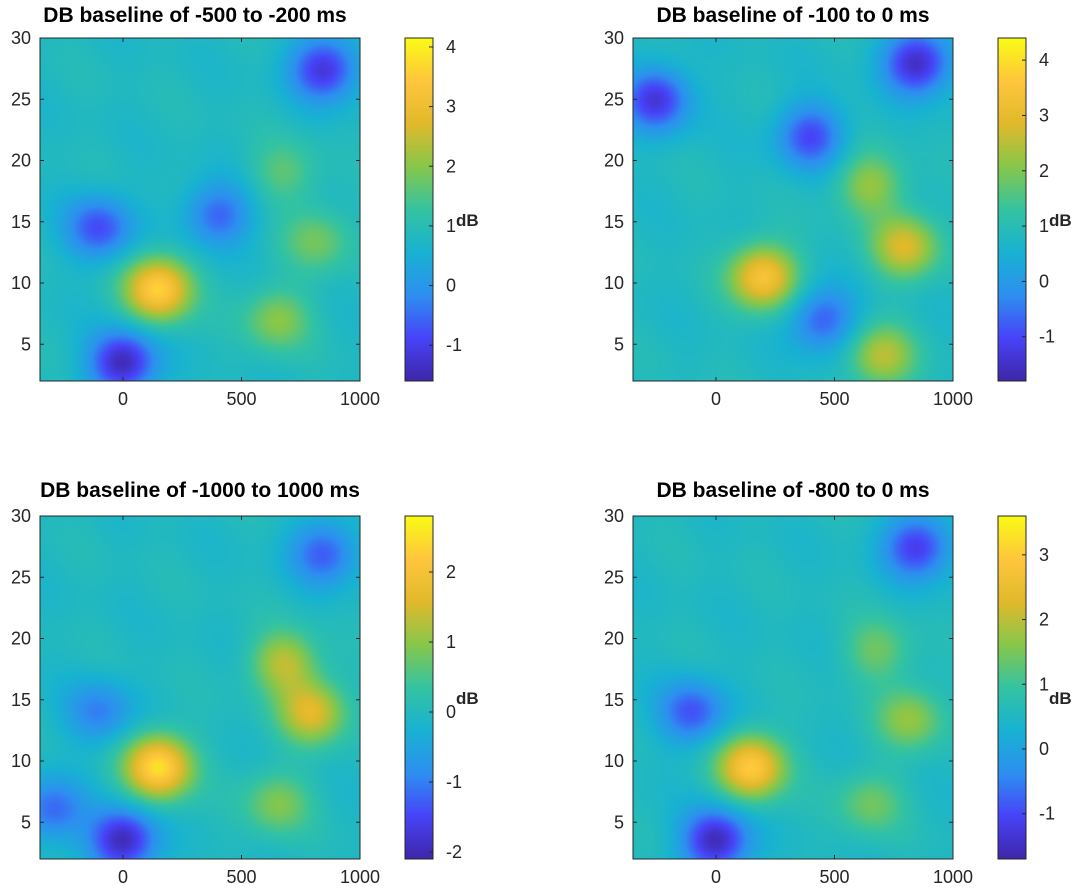  I want to click on colorbar-tick-label: -2, so click(454, 852).